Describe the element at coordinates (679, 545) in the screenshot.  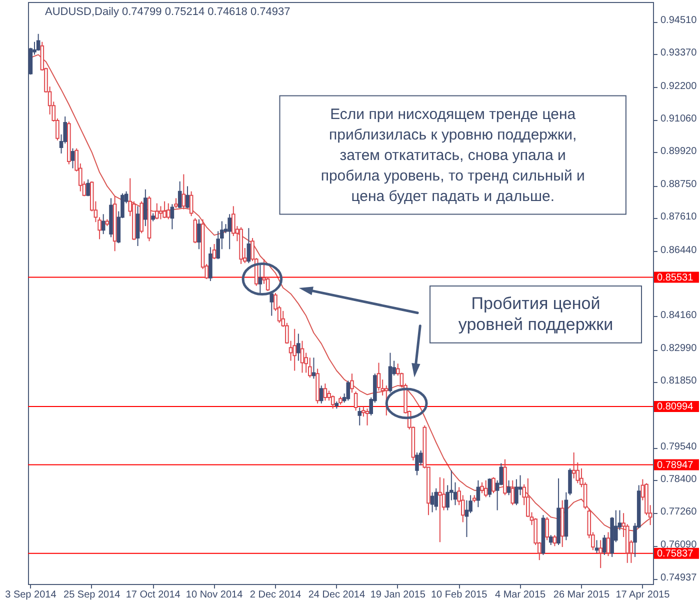
I see `y-tick-label: 0.76090` at that location.